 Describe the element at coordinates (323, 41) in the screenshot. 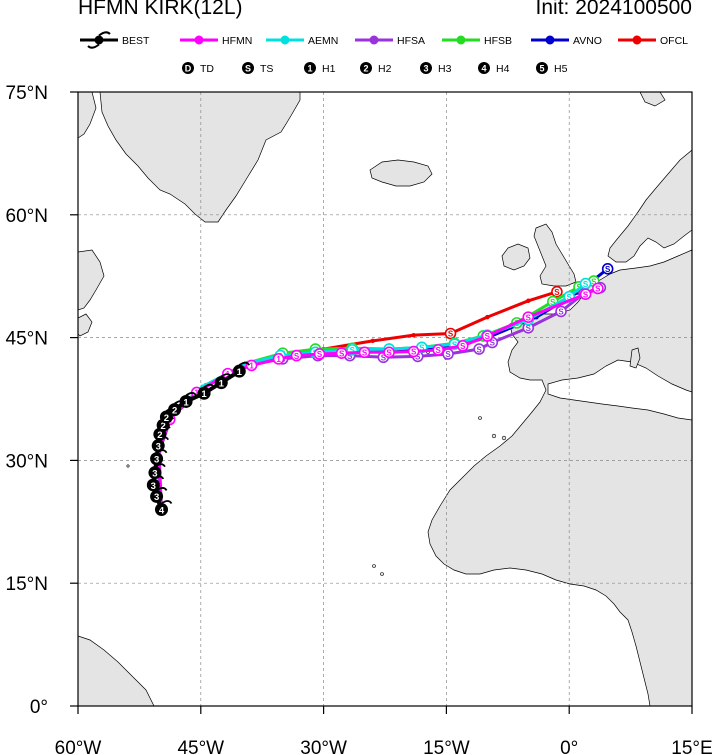

I see `legend-label-aemn: AEMN` at that location.